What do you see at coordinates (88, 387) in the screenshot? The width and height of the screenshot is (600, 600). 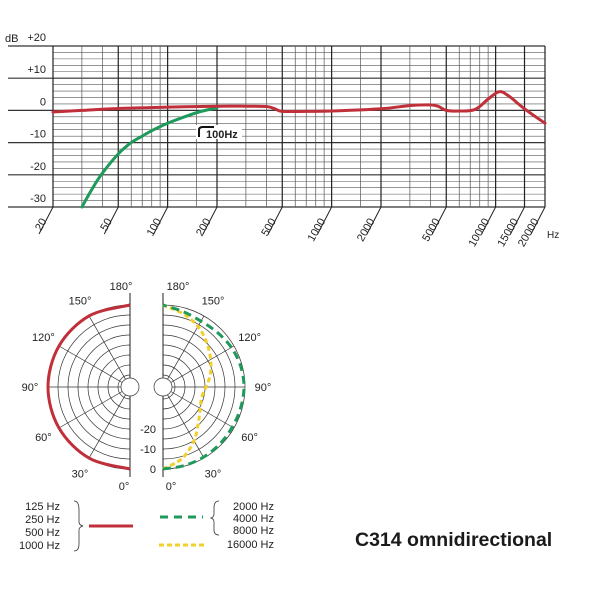 I see `polar-curve-red` at bounding box center [88, 387].